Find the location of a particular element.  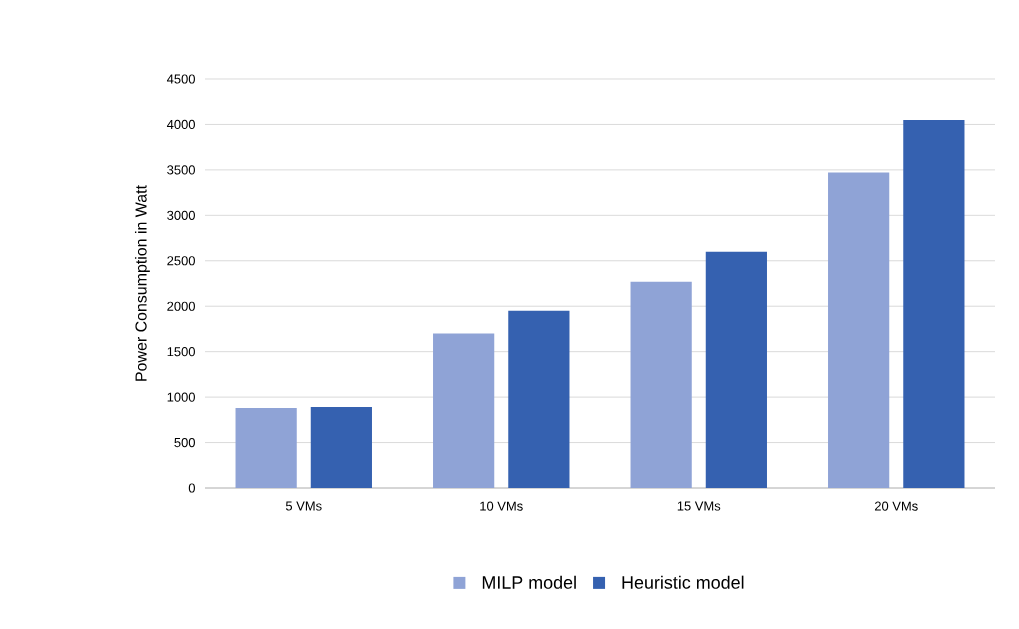

x-tick-label: 10 VMs is located at coordinates (501, 506).